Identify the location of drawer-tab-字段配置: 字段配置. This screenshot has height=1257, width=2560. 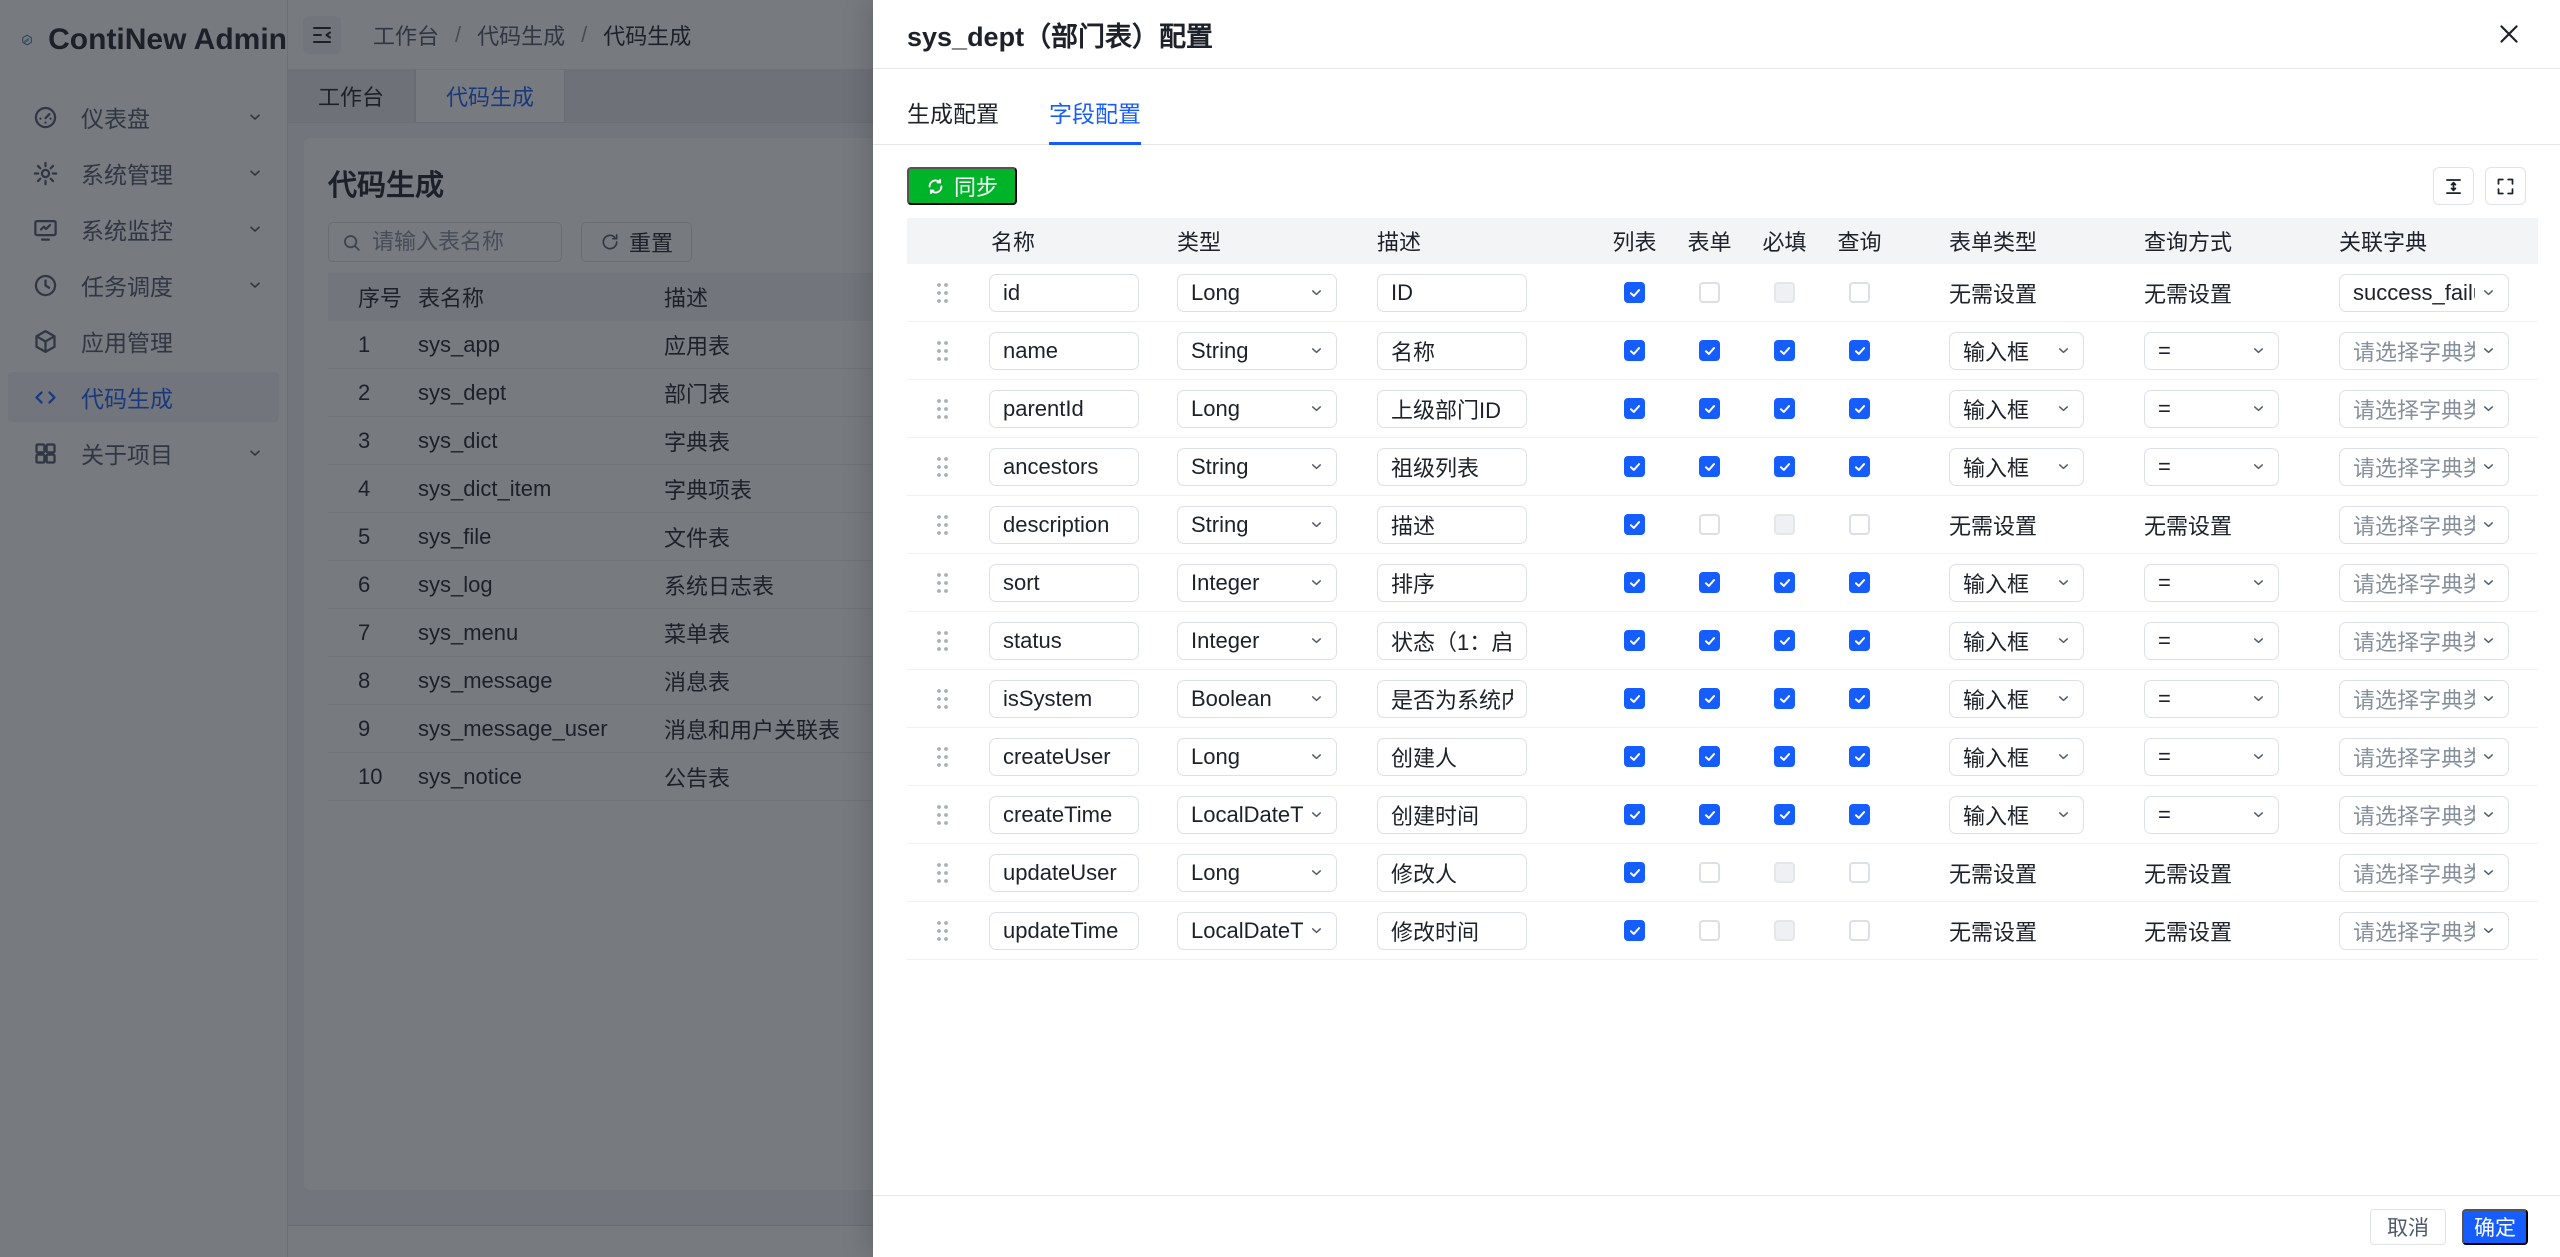
(1095, 120).